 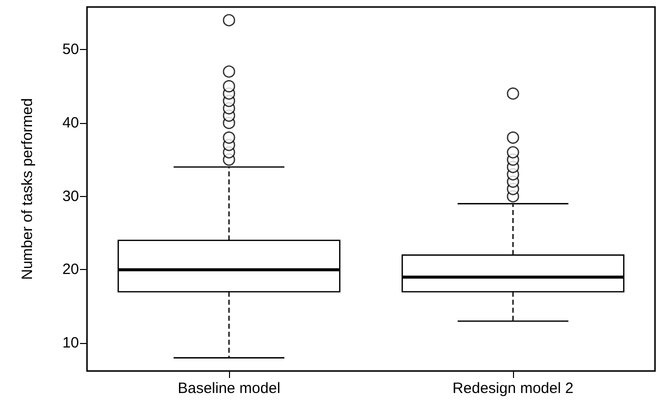 I want to click on x-tick-label: Baseline model, so click(x=229, y=388).